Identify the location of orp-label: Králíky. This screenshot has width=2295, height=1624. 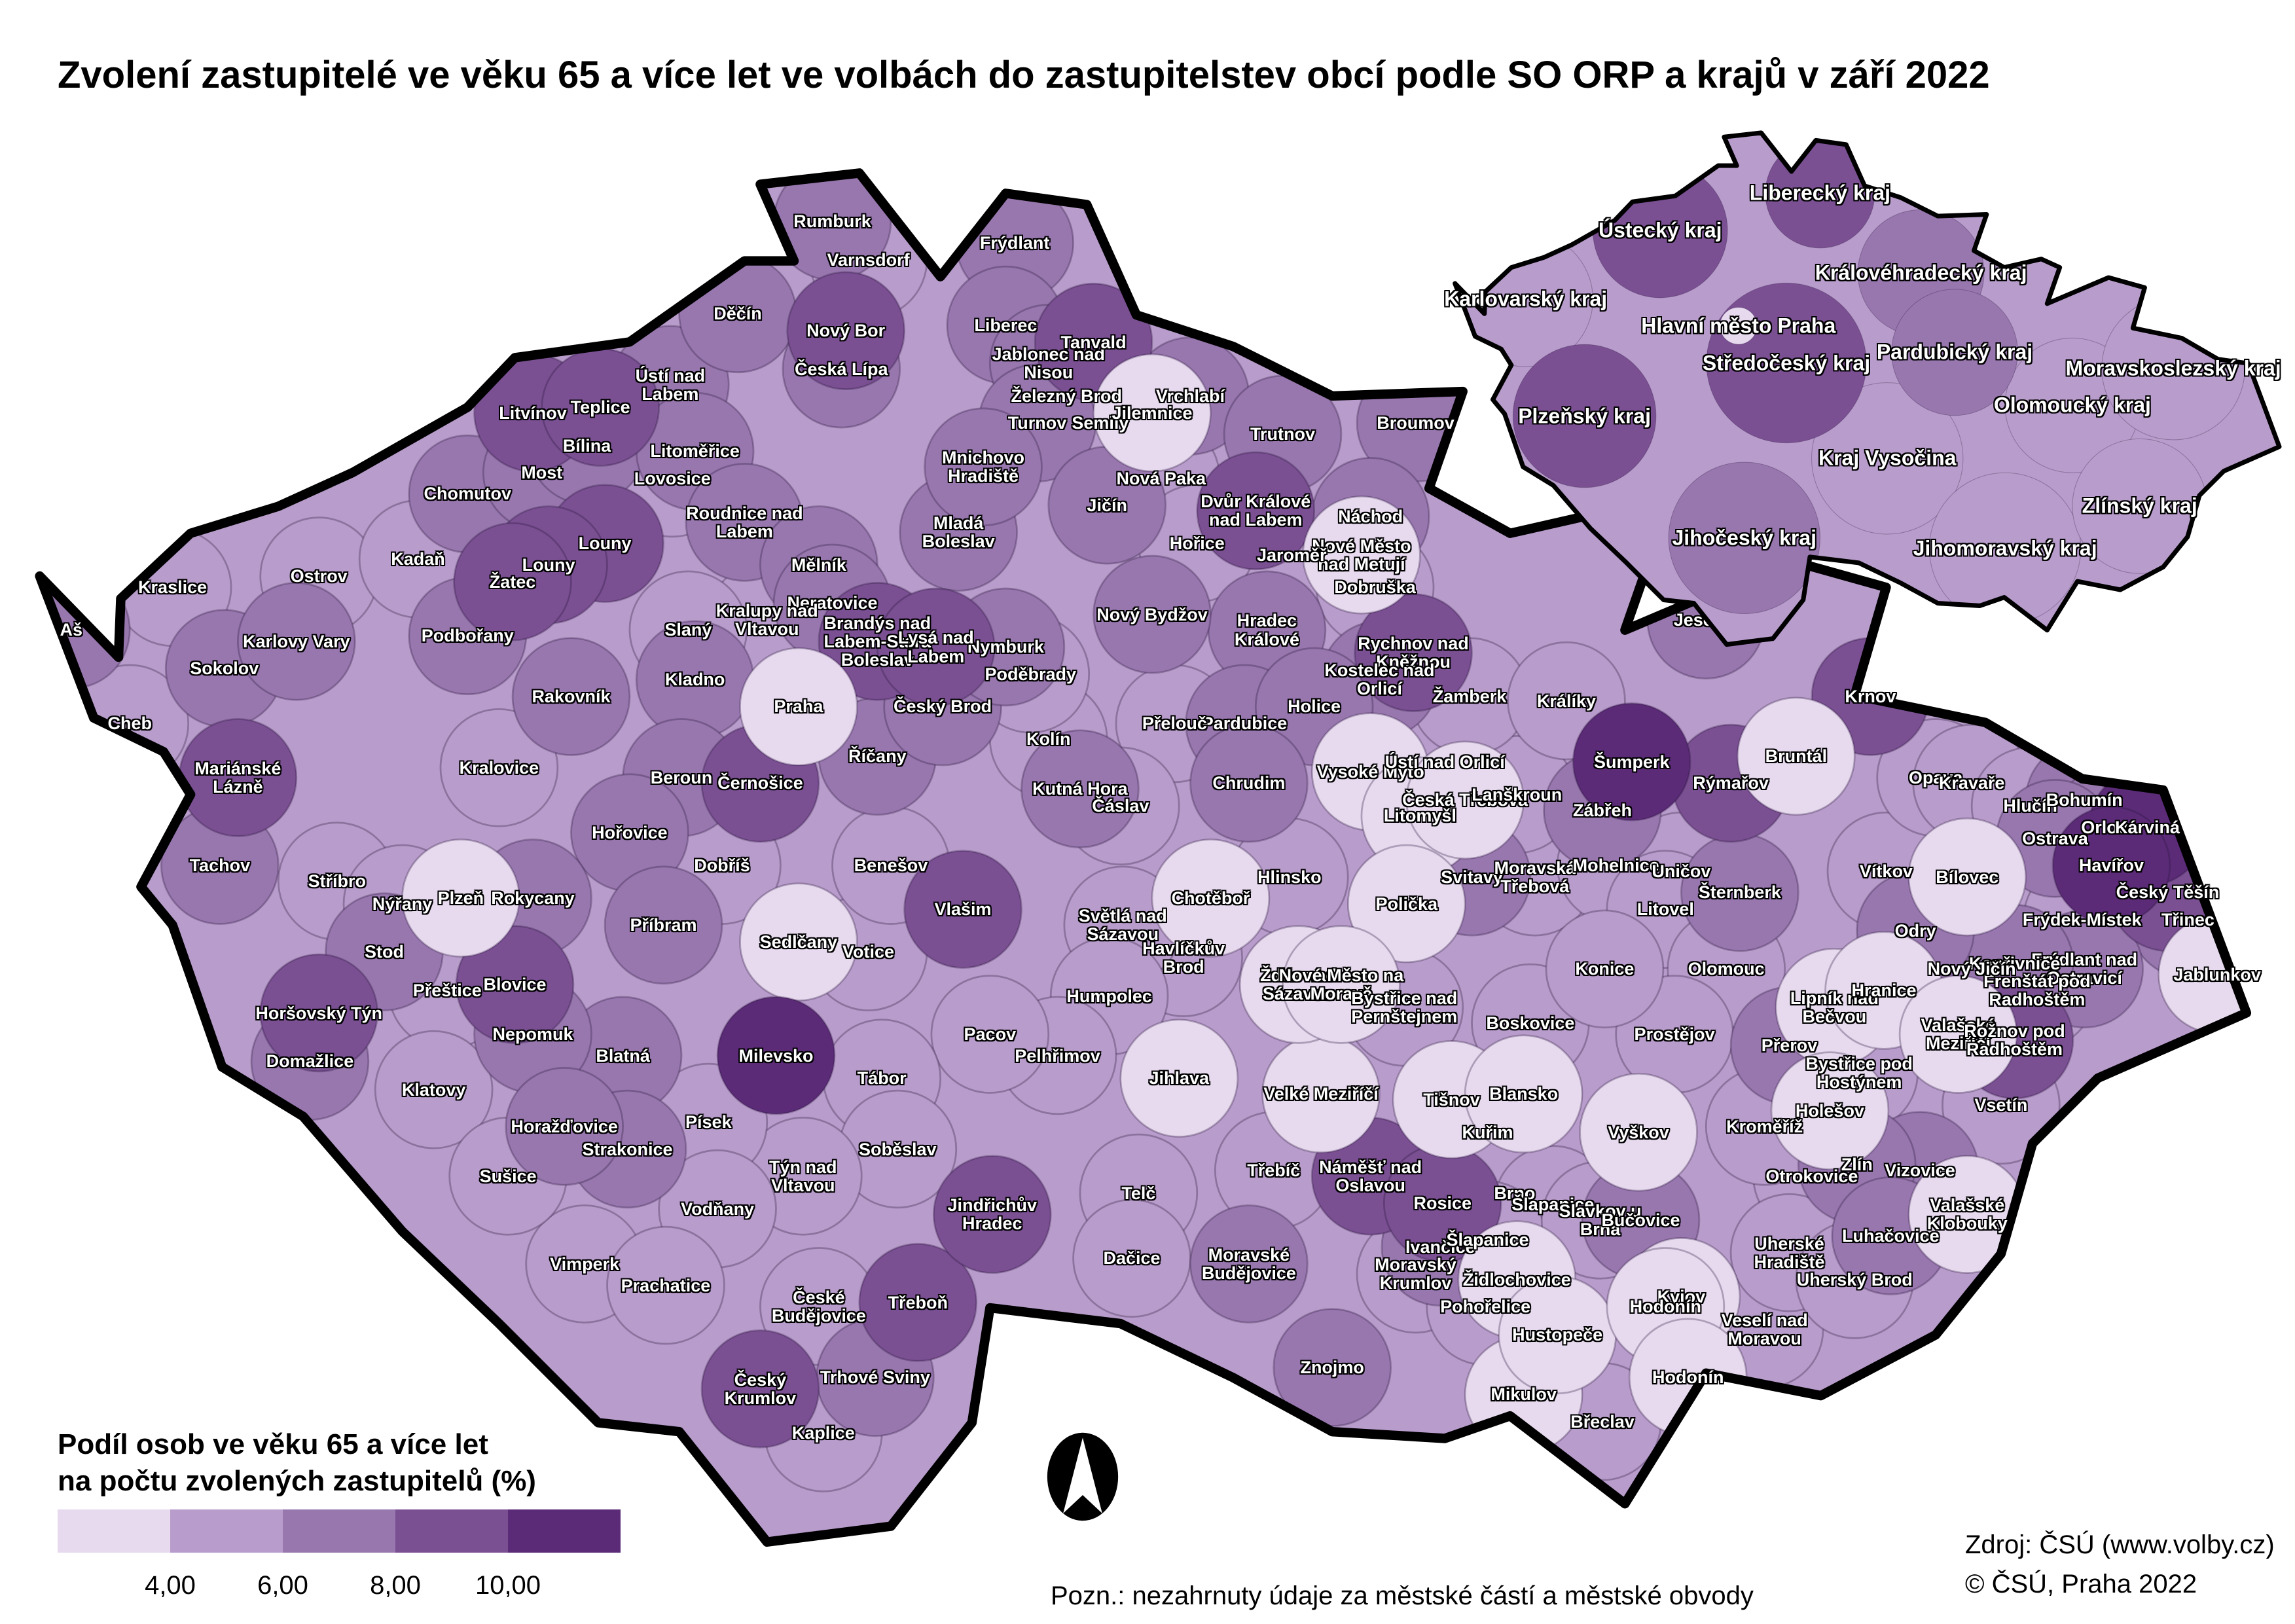
(1566, 701).